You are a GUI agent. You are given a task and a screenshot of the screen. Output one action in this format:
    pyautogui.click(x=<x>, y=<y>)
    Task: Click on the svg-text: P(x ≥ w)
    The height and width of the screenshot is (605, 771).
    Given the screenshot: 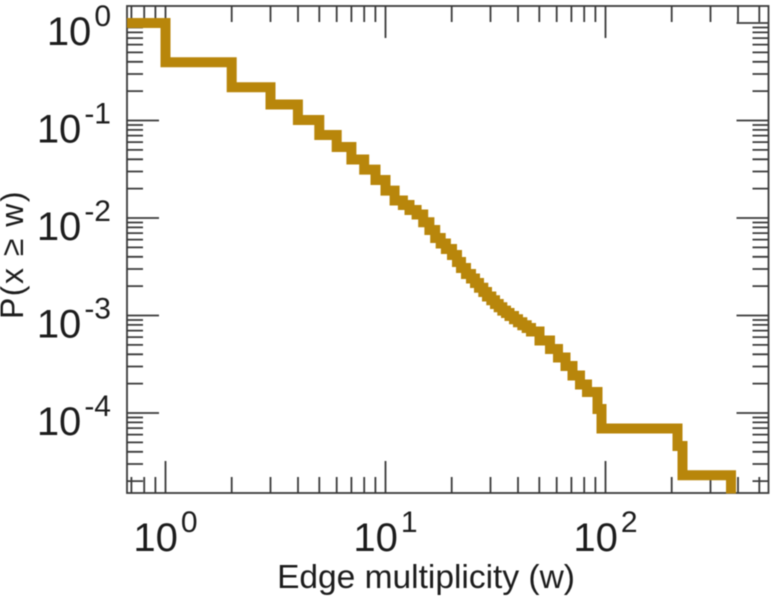 What is the action you would take?
    pyautogui.click(x=15, y=254)
    